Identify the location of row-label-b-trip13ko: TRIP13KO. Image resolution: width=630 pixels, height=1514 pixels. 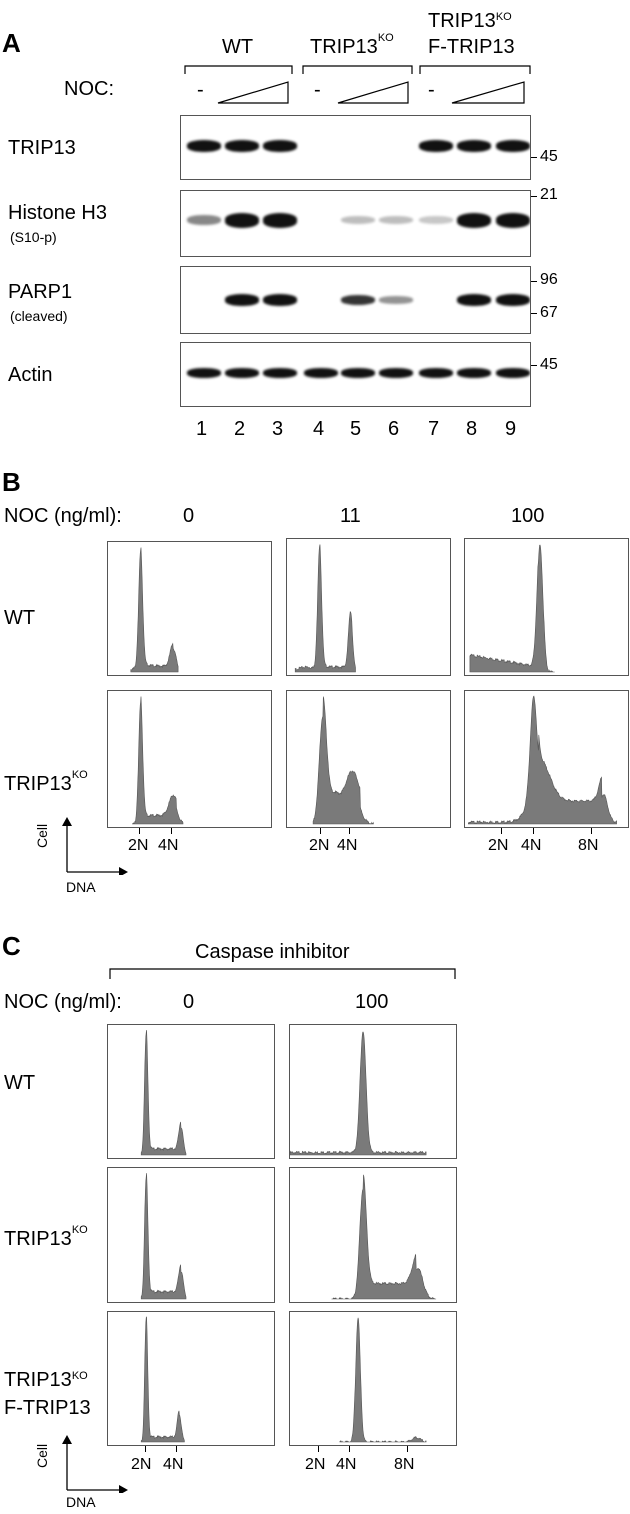
(46, 782).